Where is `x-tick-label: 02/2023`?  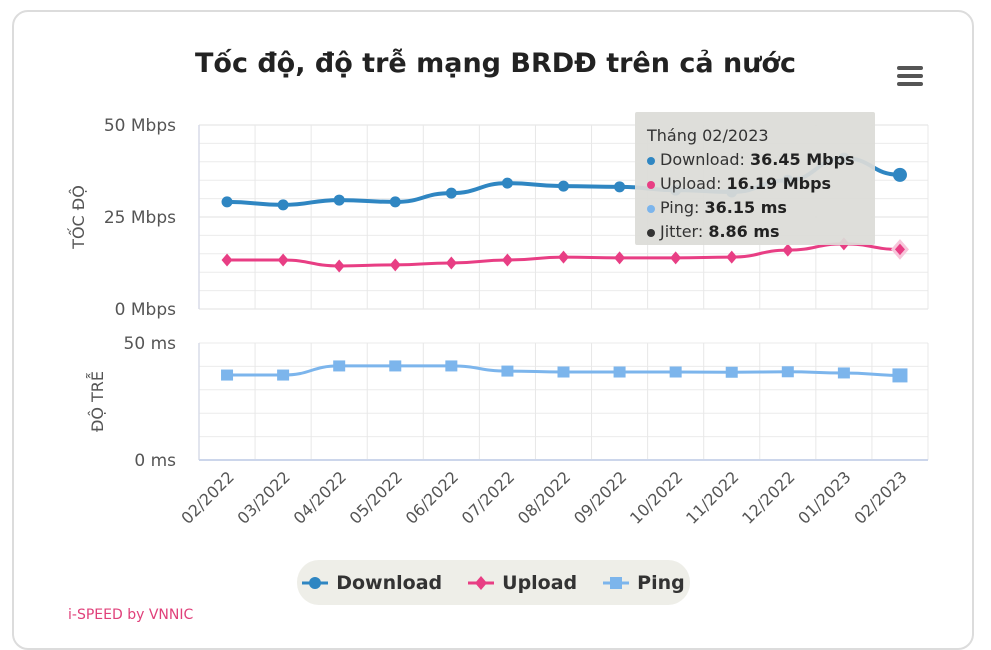 x-tick-label: 02/2023 is located at coordinates (880, 497).